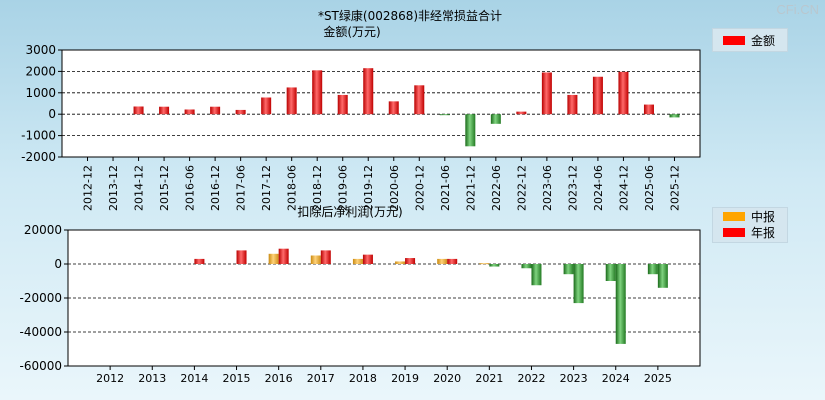 Image resolution: width=825 pixels, height=400 pixels. What do you see at coordinates (419, 188) in the screenshot?
I see `chart1-xtick-label: 2020-12` at bounding box center [419, 188].